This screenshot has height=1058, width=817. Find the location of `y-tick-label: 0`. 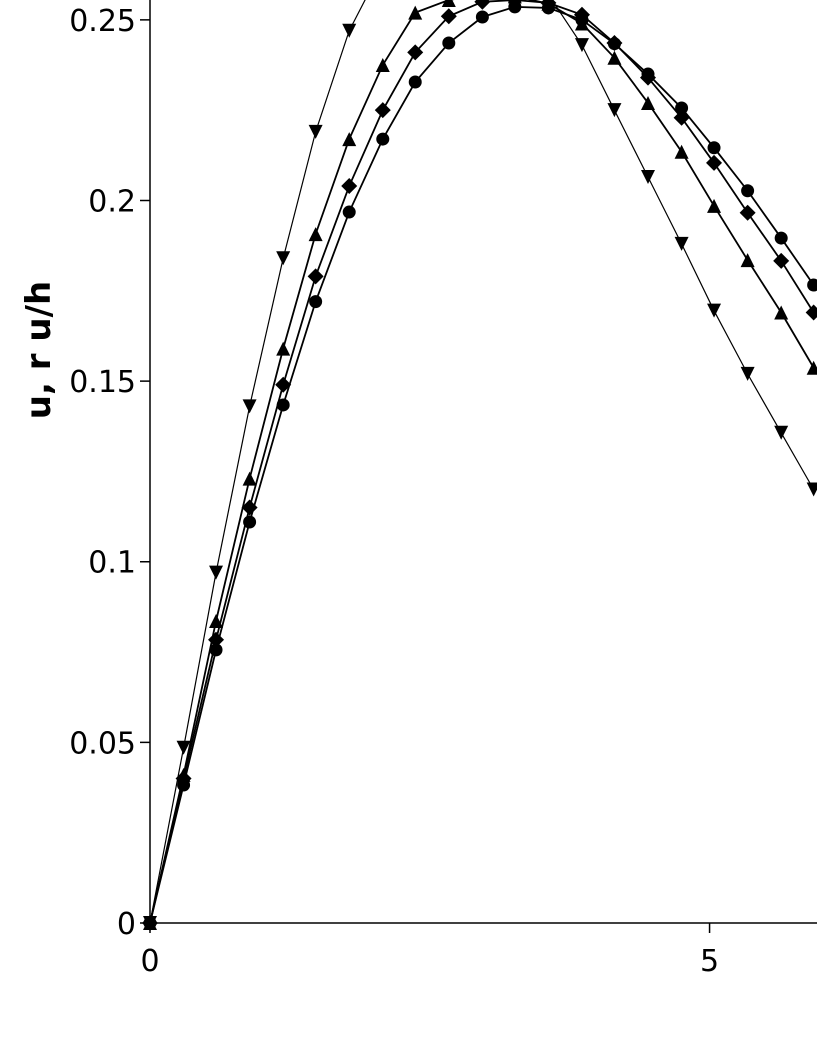

y-tick-label: 0 is located at coordinates (126, 924).